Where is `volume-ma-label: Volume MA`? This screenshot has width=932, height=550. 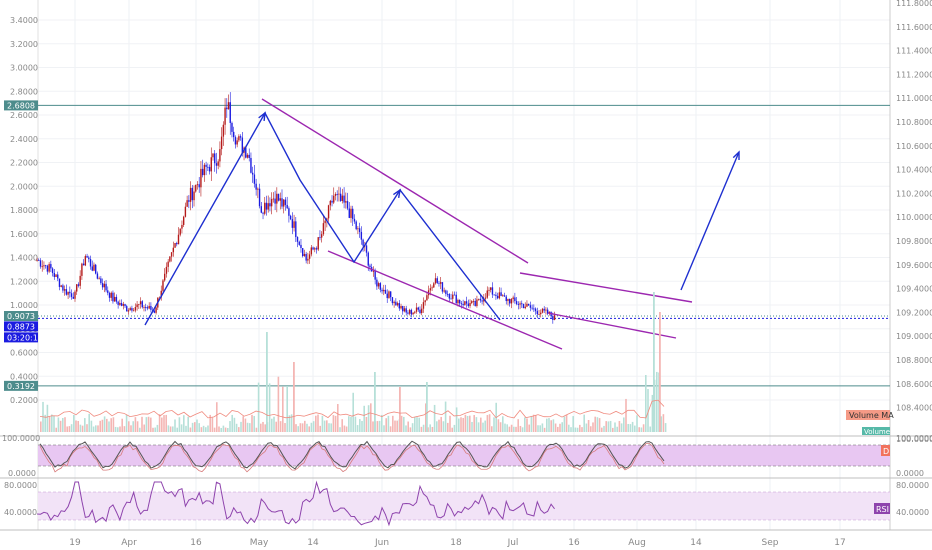 volume-ma-label: Volume MA is located at coordinates (871, 415).